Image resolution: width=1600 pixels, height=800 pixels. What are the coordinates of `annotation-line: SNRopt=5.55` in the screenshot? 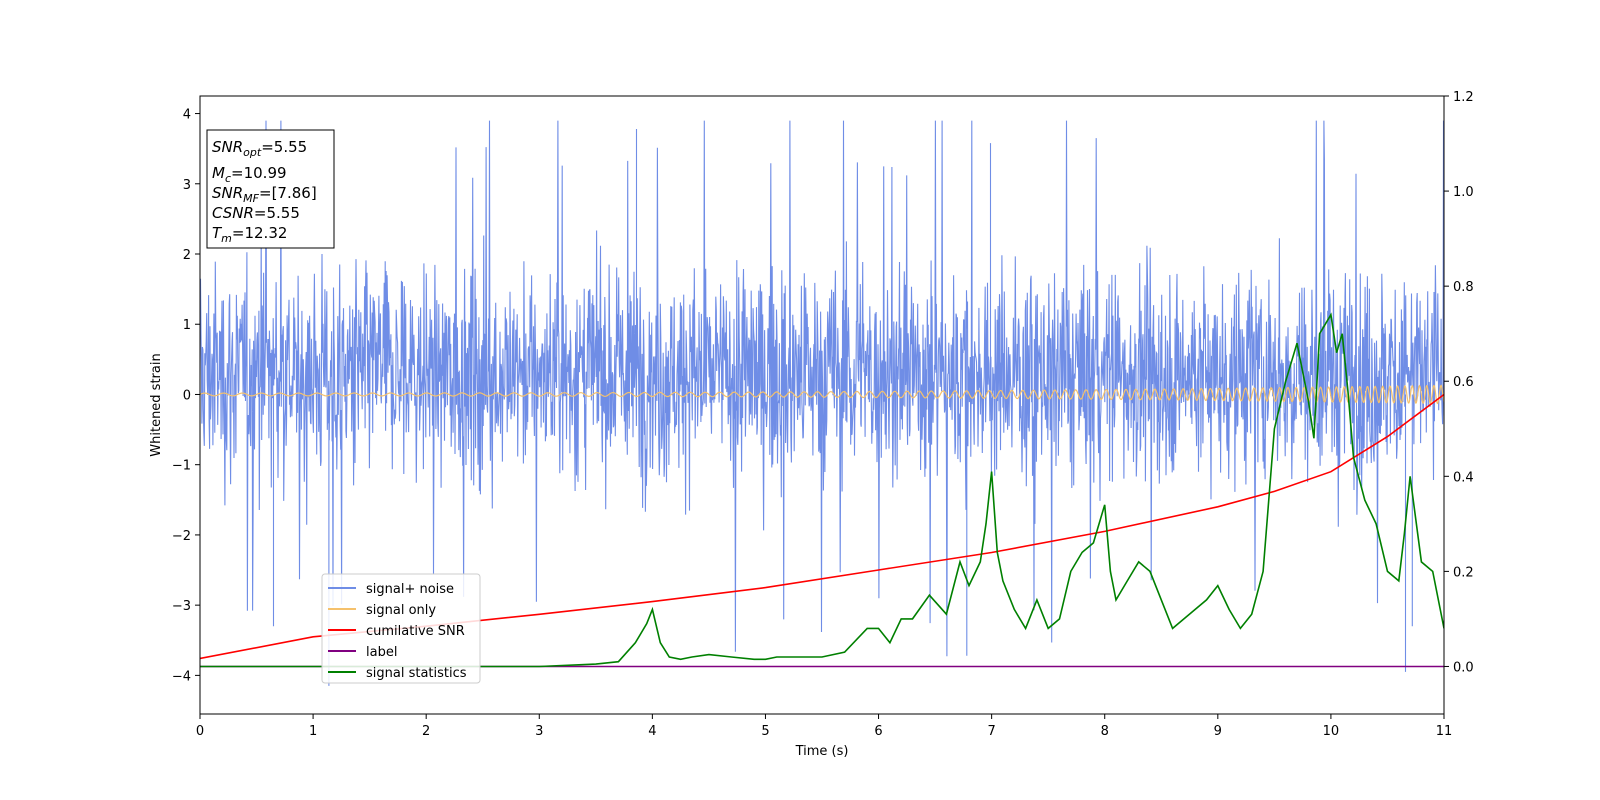 It's located at (259, 148).